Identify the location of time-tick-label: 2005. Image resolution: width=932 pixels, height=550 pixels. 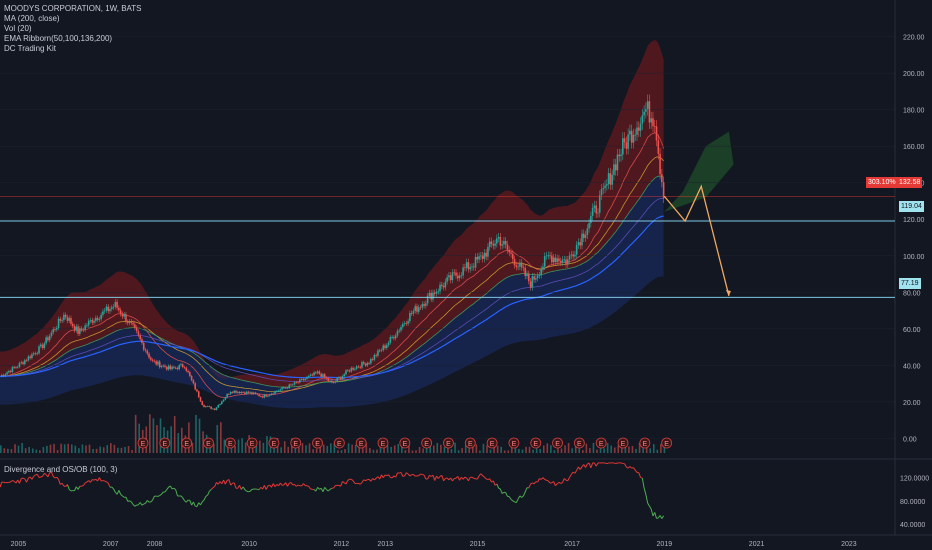
(19, 544).